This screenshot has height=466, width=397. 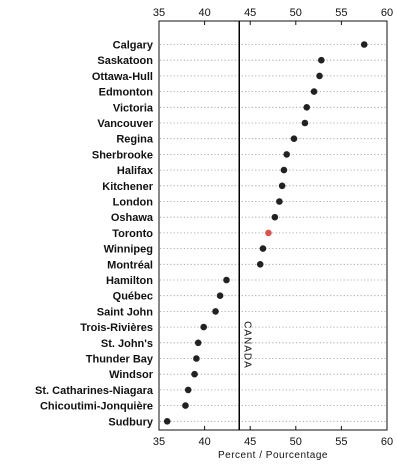 I want to click on category-label: Sudbury, so click(x=130, y=422).